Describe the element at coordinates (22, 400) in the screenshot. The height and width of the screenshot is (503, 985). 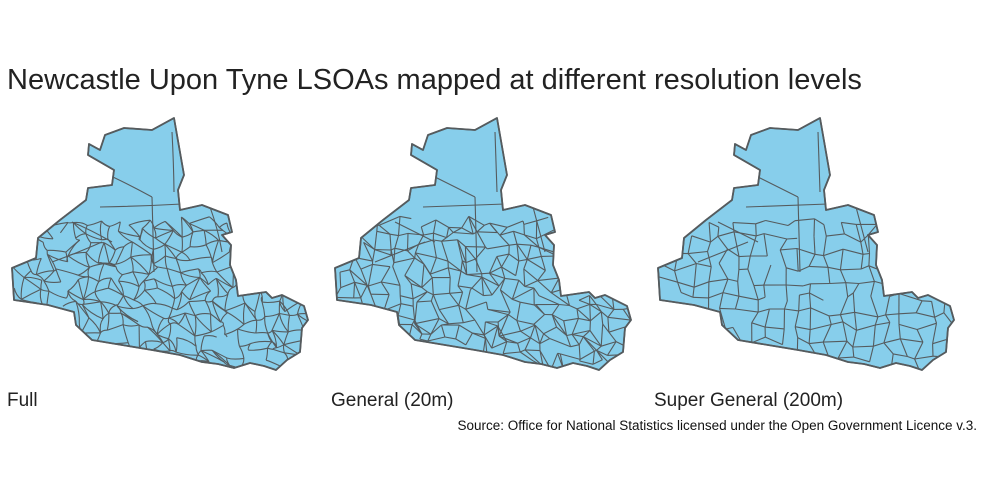
I see `panel-label-full: Full` at that location.